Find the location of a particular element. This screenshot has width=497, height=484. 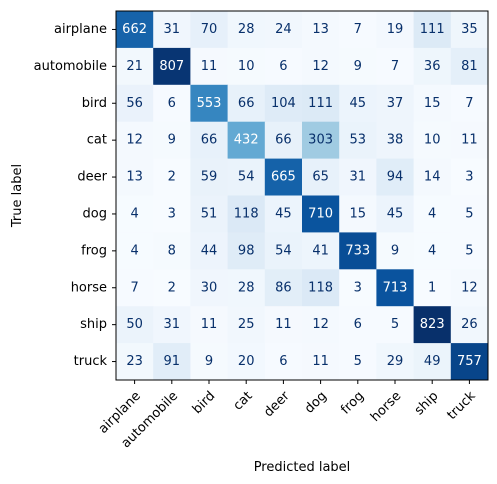

x-tick-label: ship is located at coordinates (427, 404).